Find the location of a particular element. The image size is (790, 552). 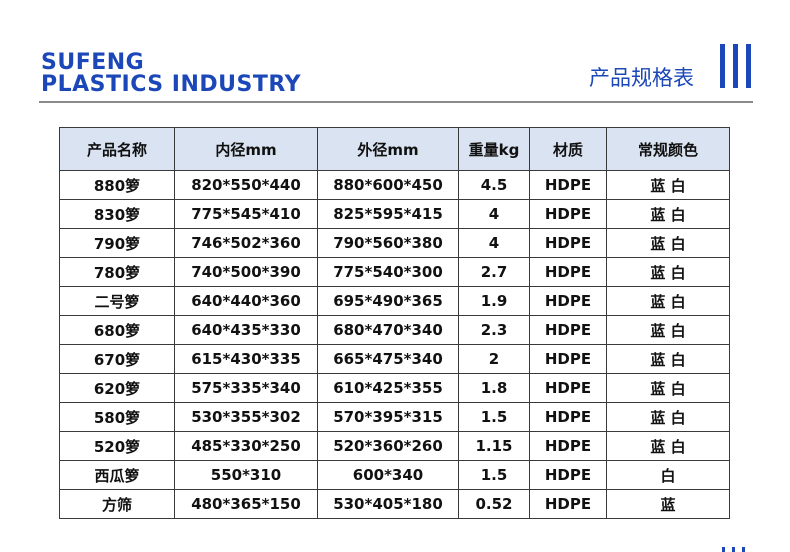

inner-size-cell: 640*435*330 is located at coordinates (246, 330).